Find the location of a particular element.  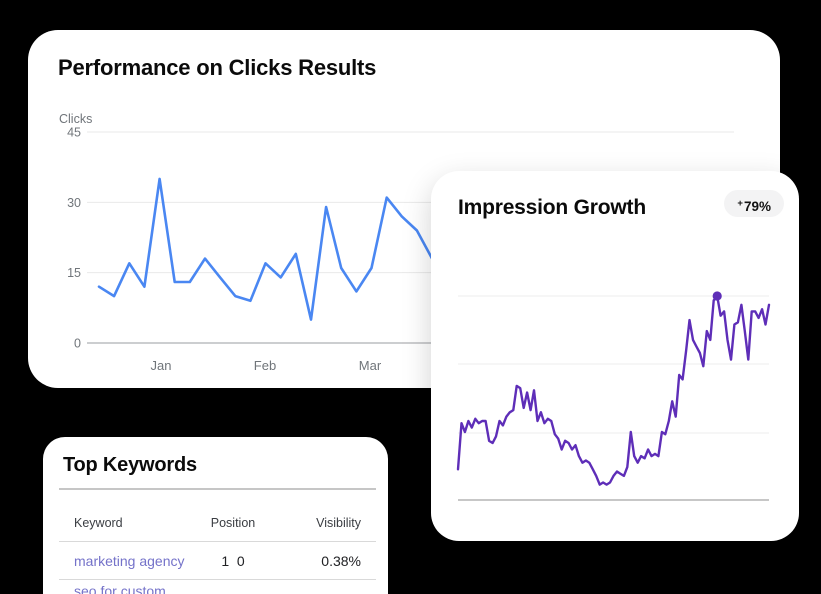

peak-marker-dot is located at coordinates (717, 296).